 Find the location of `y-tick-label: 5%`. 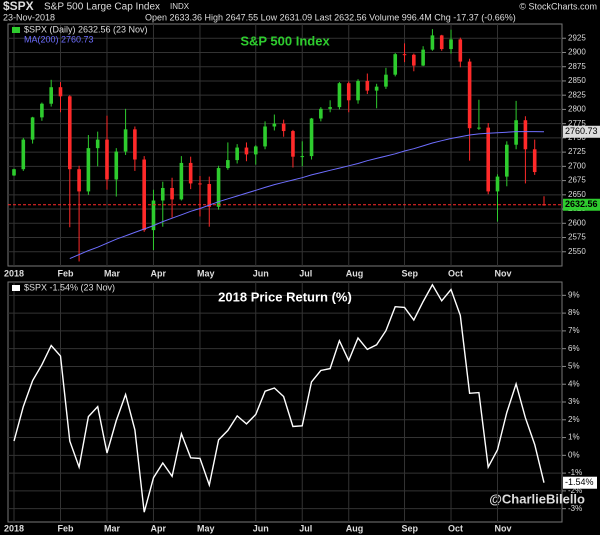

y-tick-label: 5% is located at coordinates (574, 366).